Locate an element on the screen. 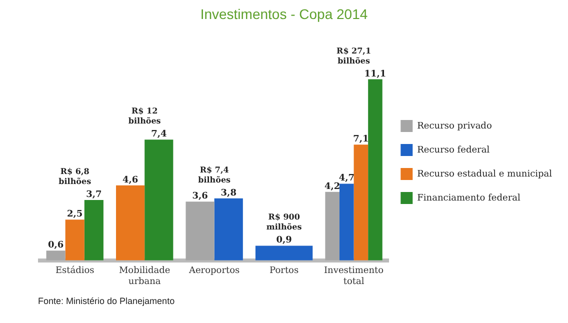  data-label: 0,6 is located at coordinates (56, 245).